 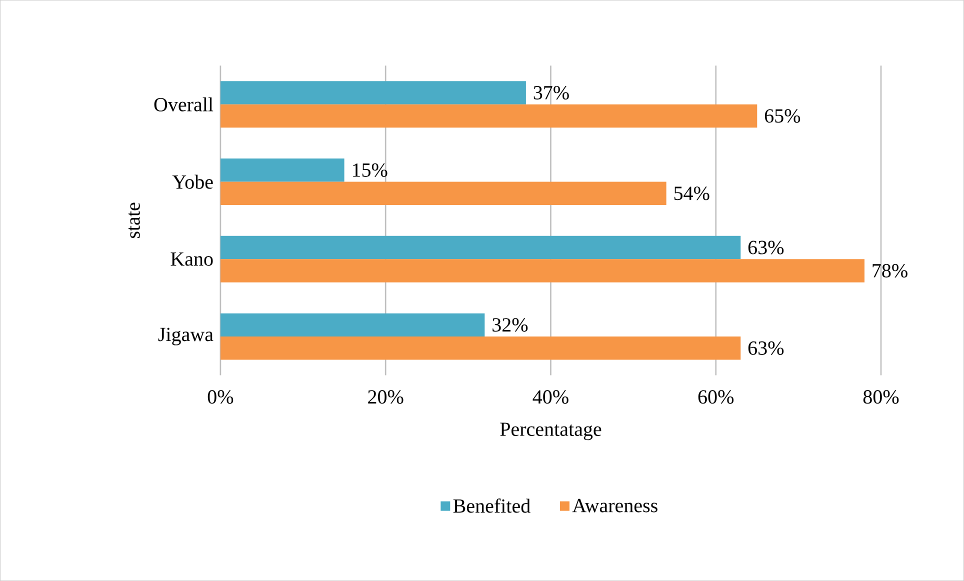 What do you see at coordinates (370, 170) in the screenshot?
I see `data-label: 15%` at bounding box center [370, 170].